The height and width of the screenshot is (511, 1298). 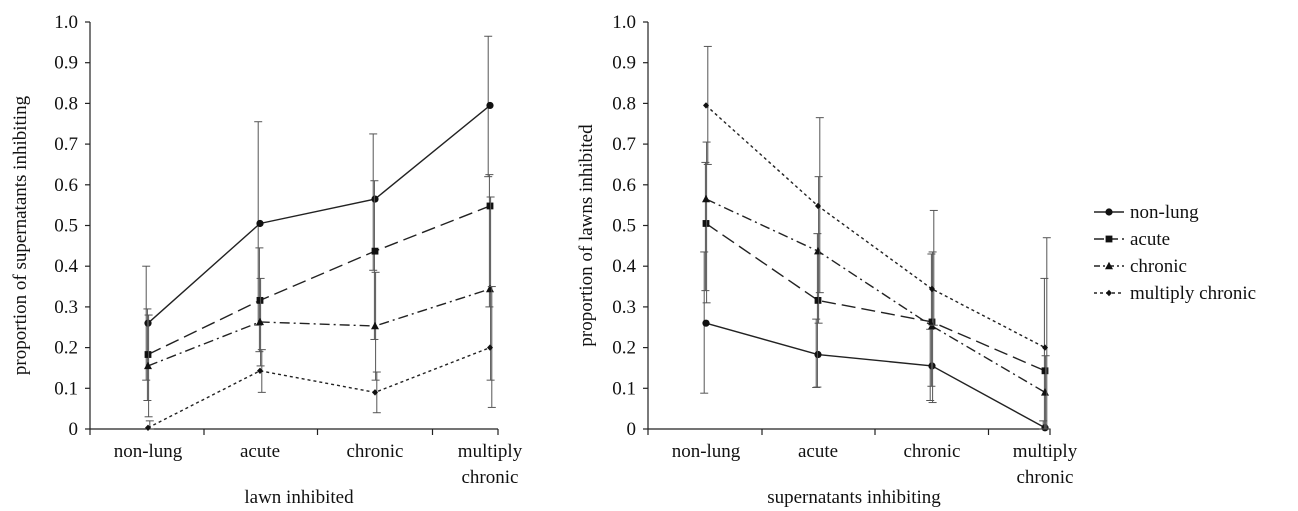 I want to click on y-axis-title: proportion of supernatants inhibiting, so click(x=20, y=235).